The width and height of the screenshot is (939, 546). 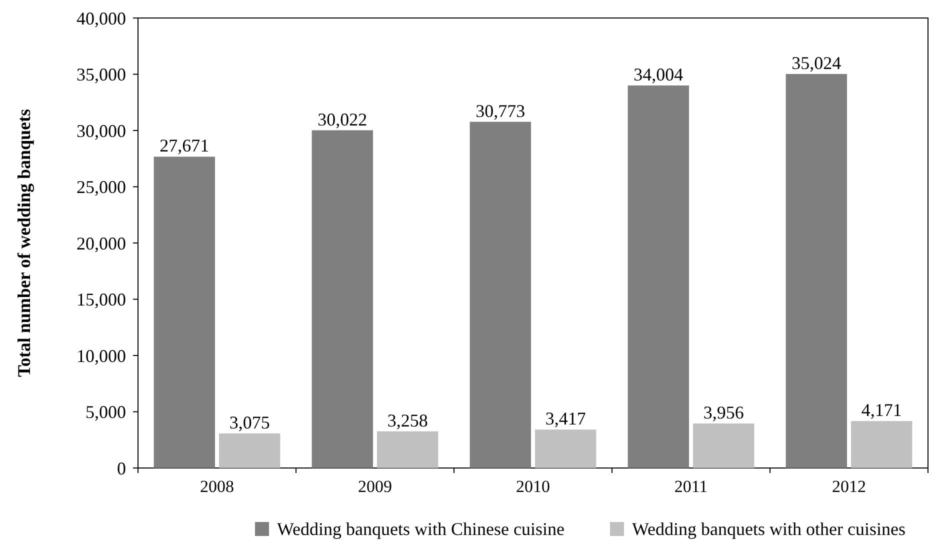 I want to click on data-label: 27,671, so click(x=185, y=146).